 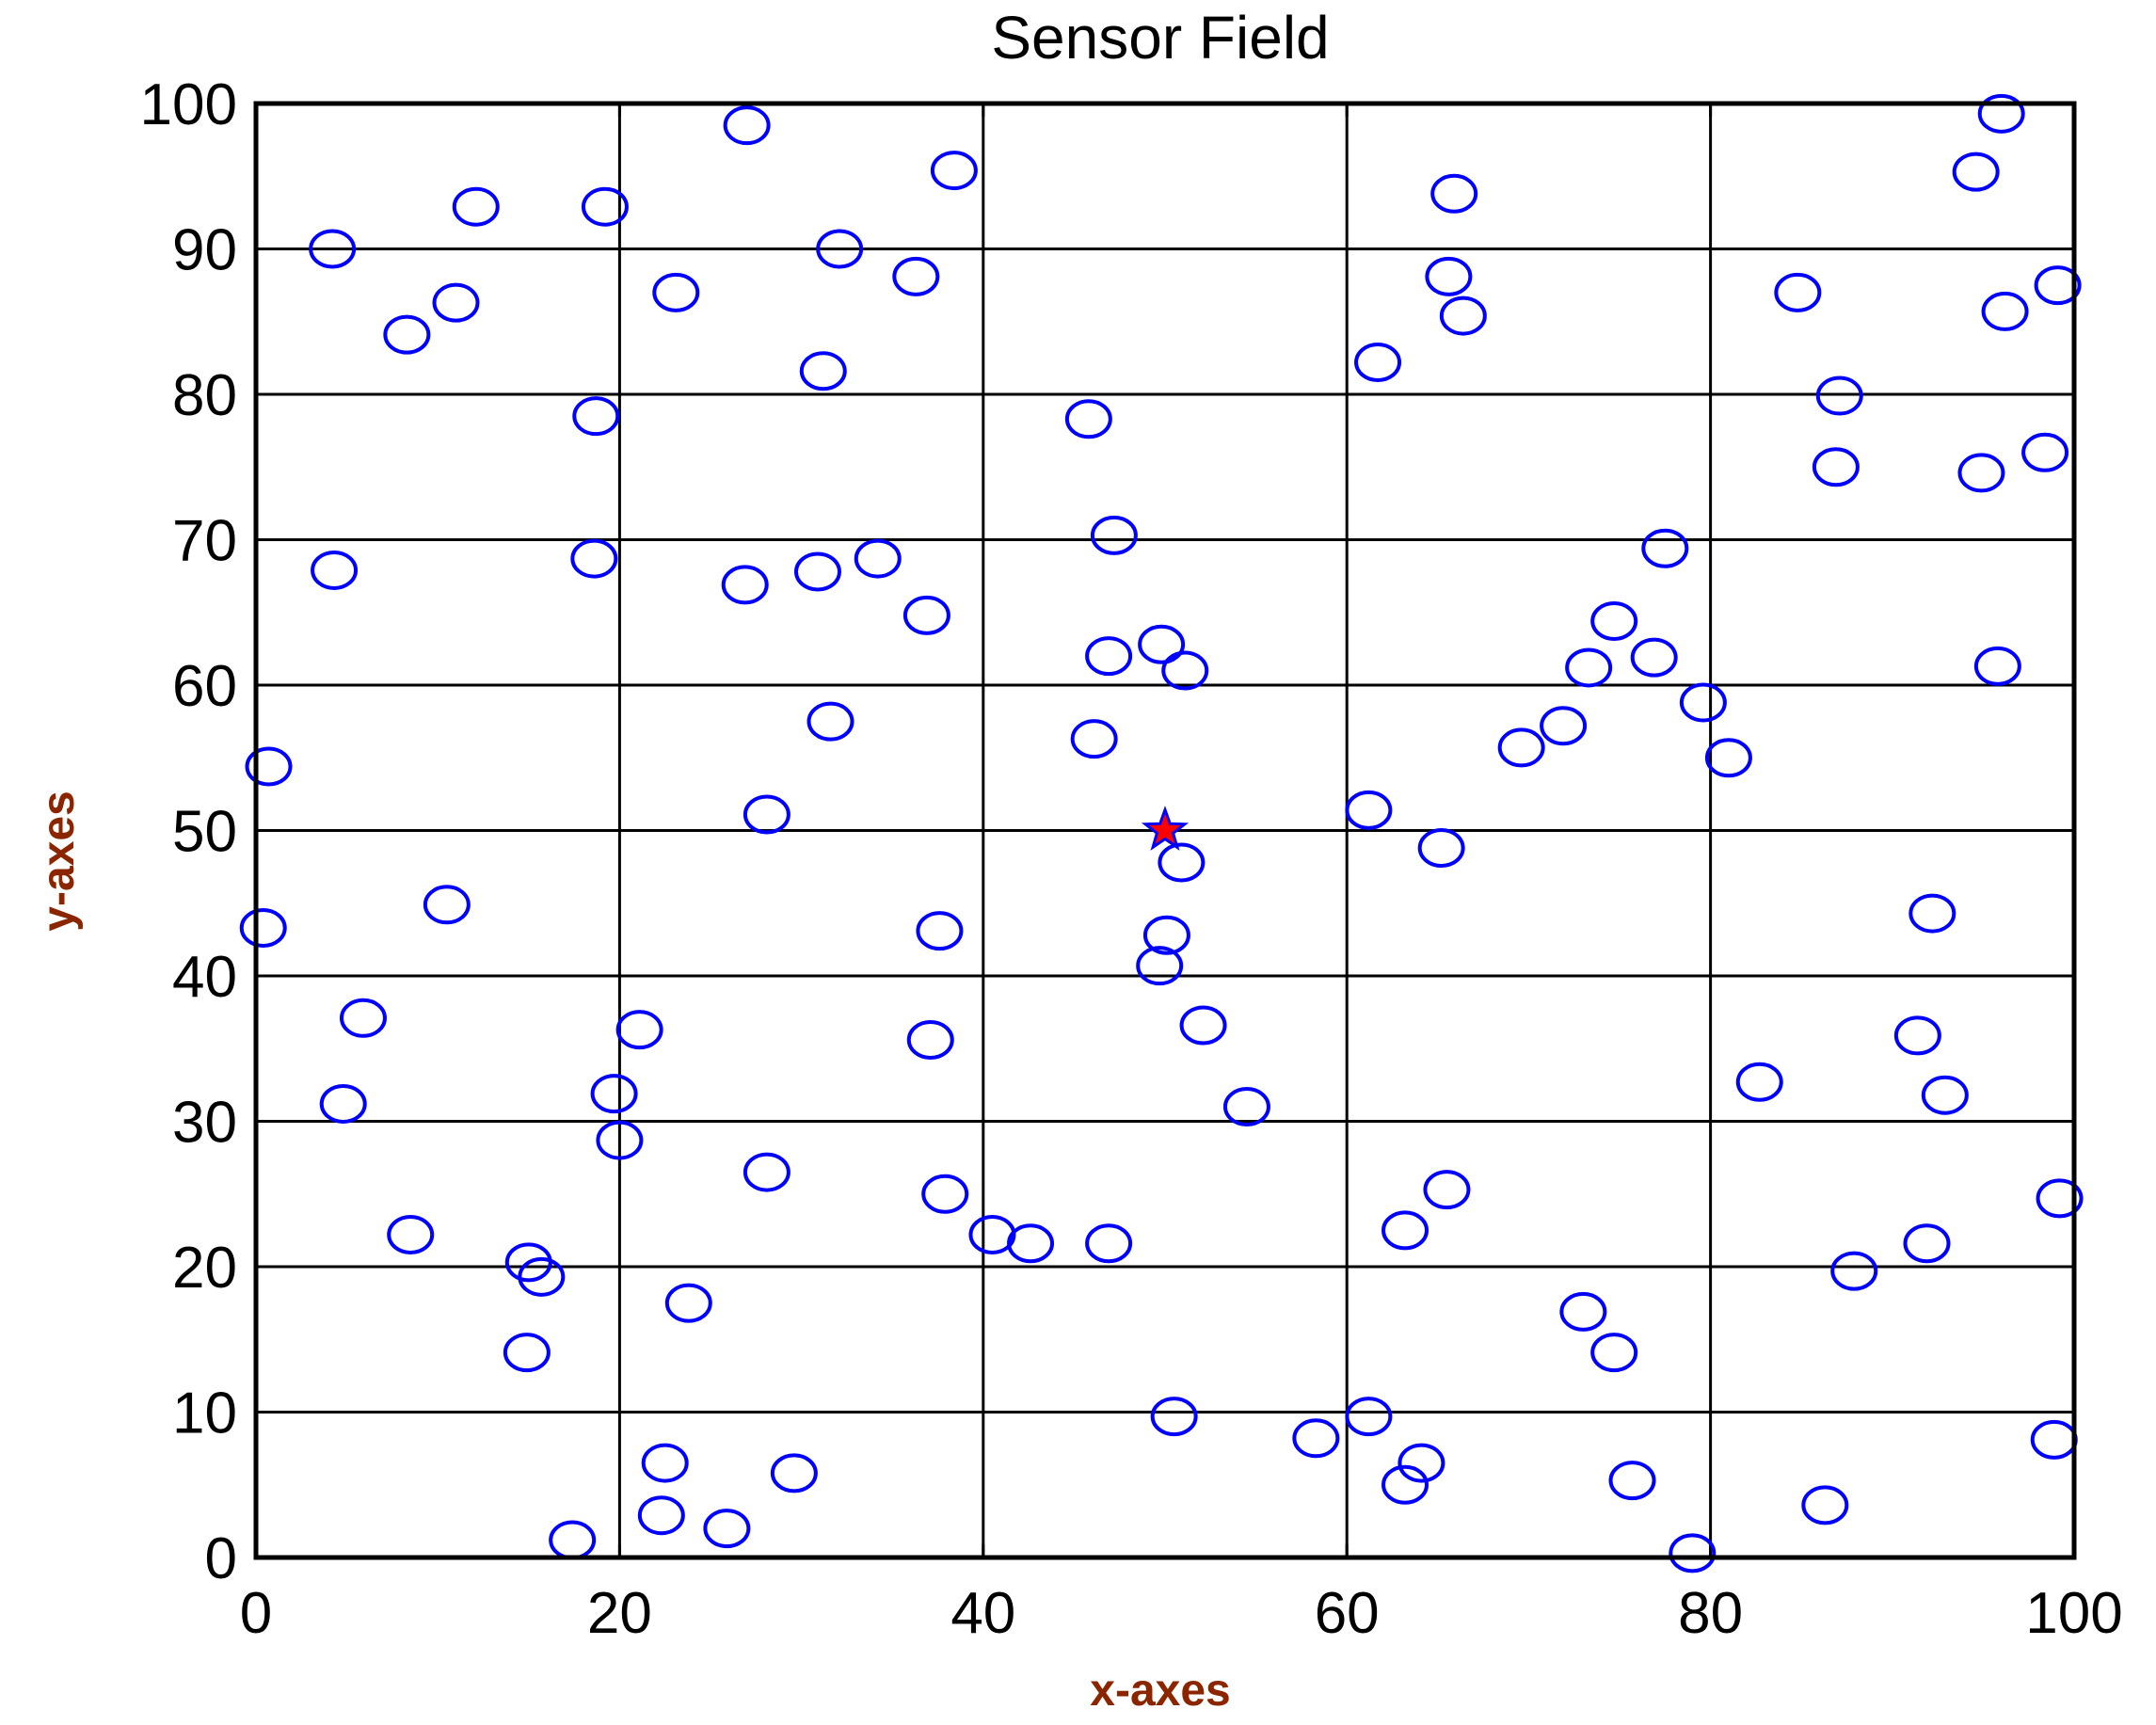 I want to click on x-tick-label: 80, so click(x=1710, y=1613).